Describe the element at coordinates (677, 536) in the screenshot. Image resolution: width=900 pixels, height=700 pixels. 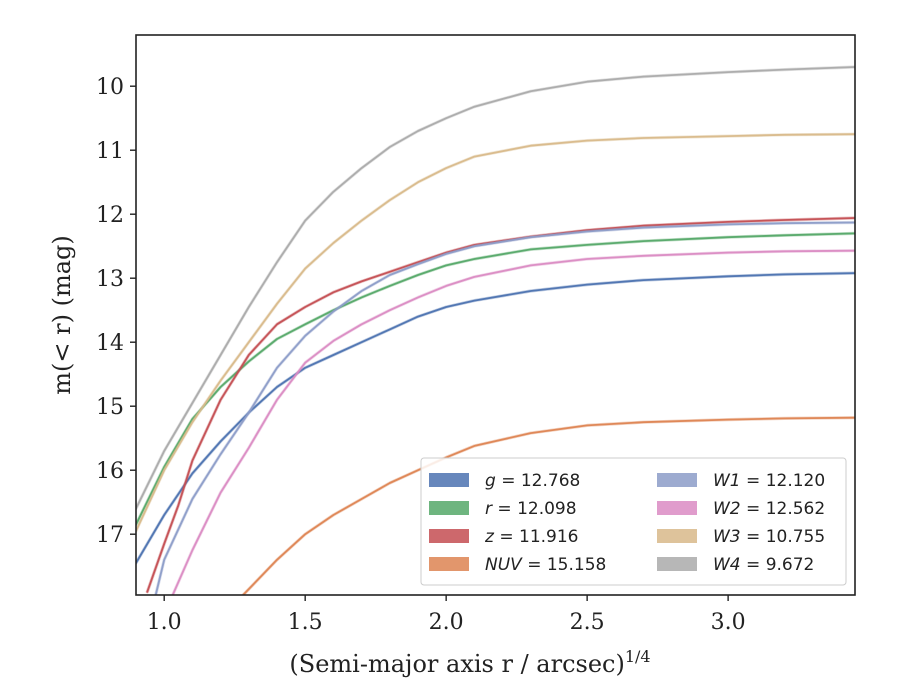
I see `legend-swatch-w3` at that location.